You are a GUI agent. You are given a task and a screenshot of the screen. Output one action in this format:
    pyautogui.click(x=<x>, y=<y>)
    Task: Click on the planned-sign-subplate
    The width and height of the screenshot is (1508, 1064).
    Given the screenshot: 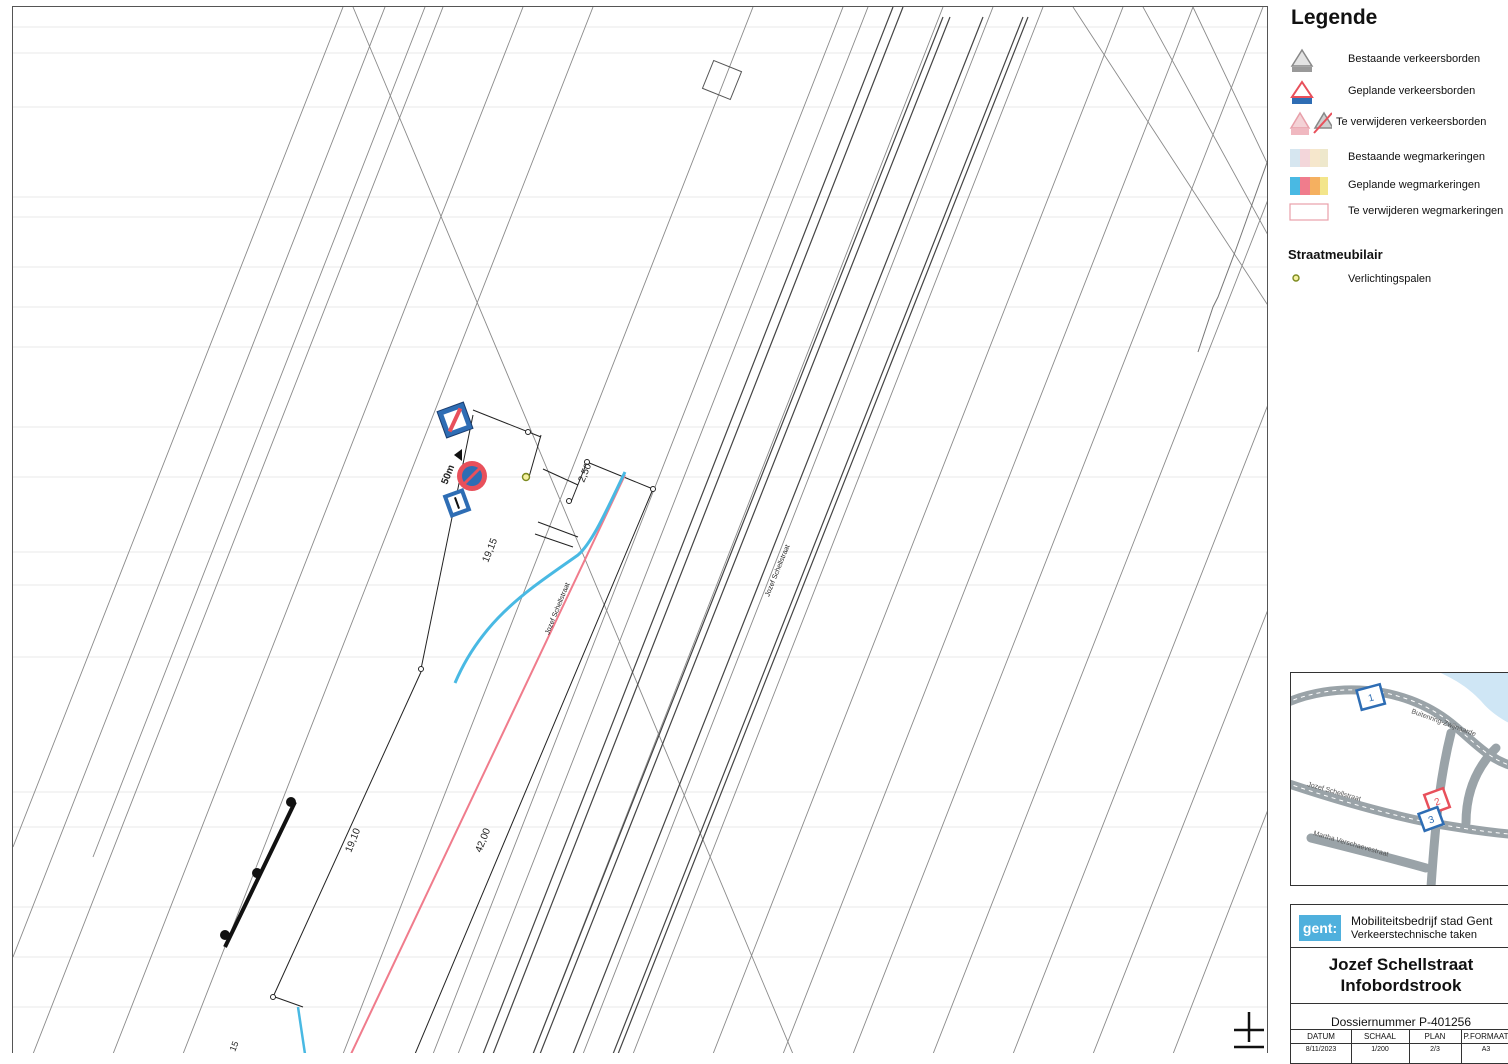 What is the action you would take?
    pyautogui.click(x=457, y=503)
    